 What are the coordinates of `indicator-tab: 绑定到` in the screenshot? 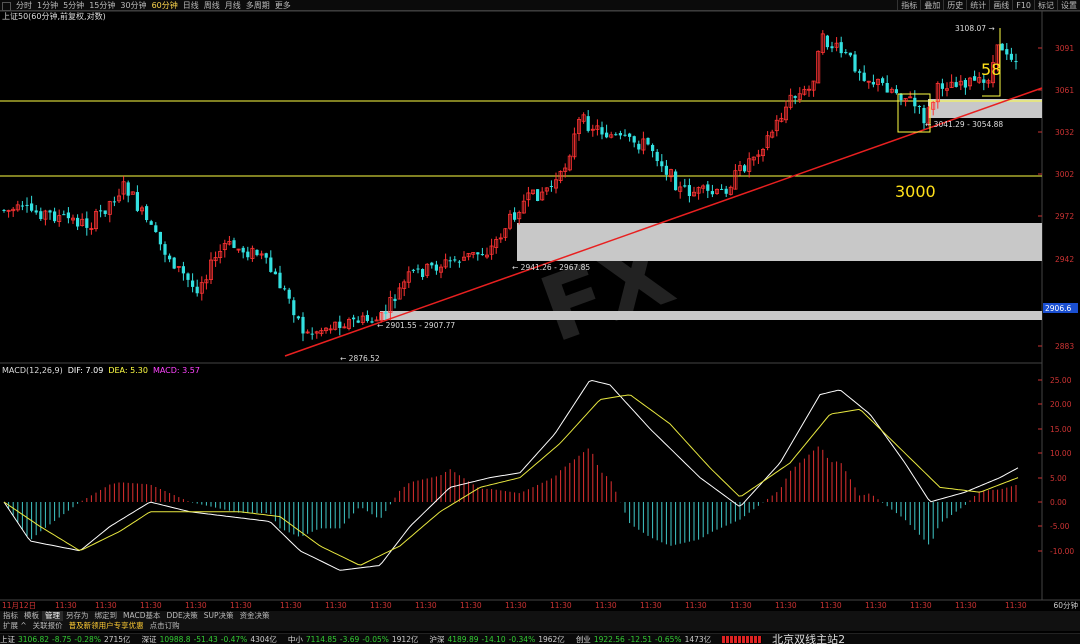 It's located at (106, 615).